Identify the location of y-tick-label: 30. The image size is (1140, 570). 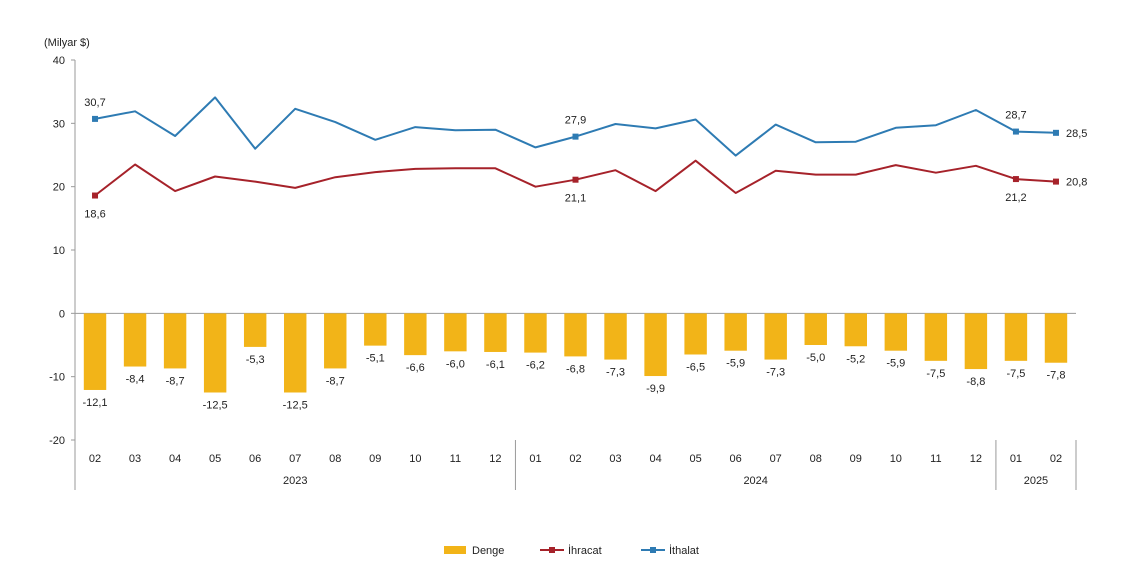
(59, 124).